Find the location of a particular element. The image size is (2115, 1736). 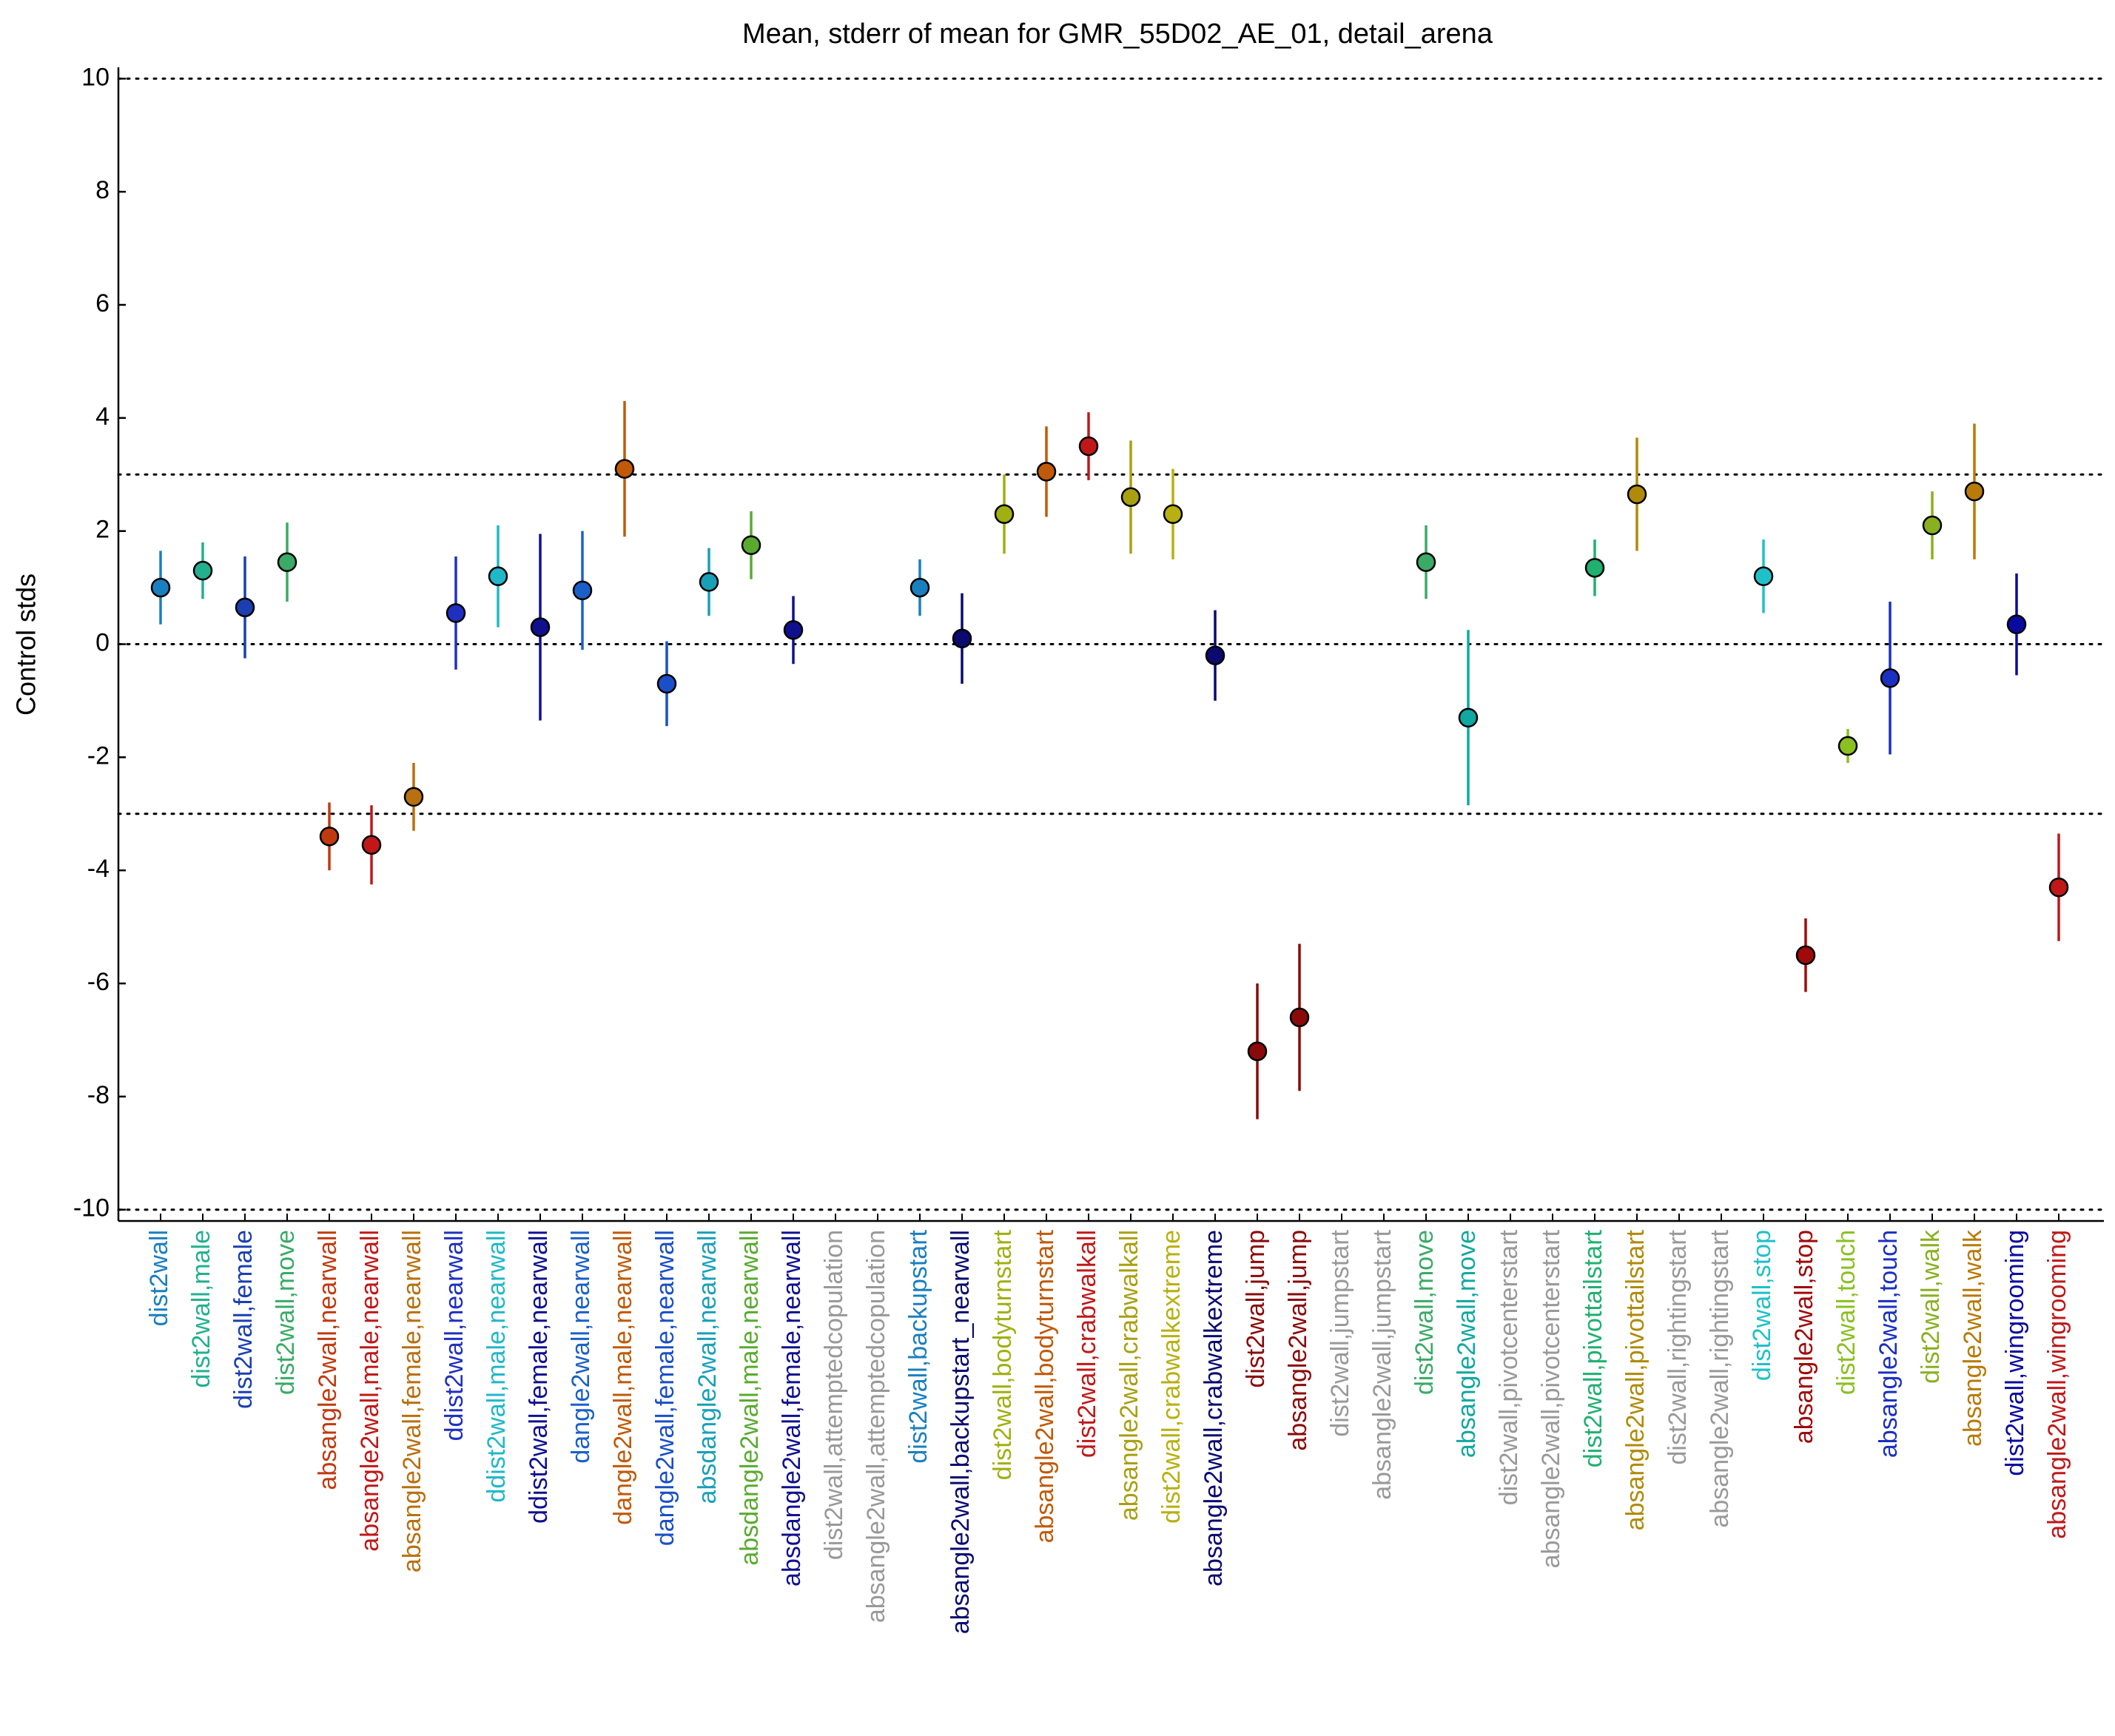

x-tick-label: absangle2wall,male,nearwall is located at coordinates (370, 1391).